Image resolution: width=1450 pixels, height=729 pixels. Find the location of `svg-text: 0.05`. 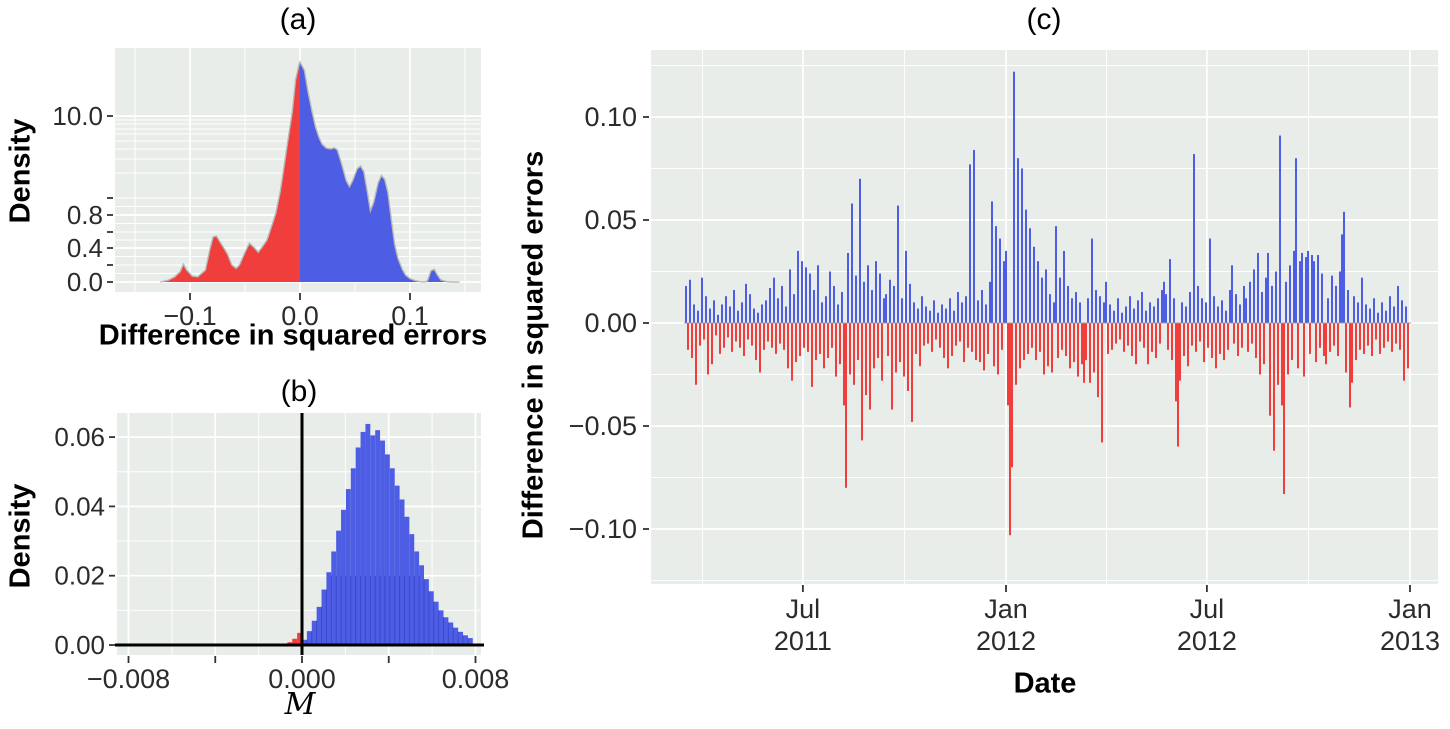

svg-text: 0.05 is located at coordinates (610, 220).